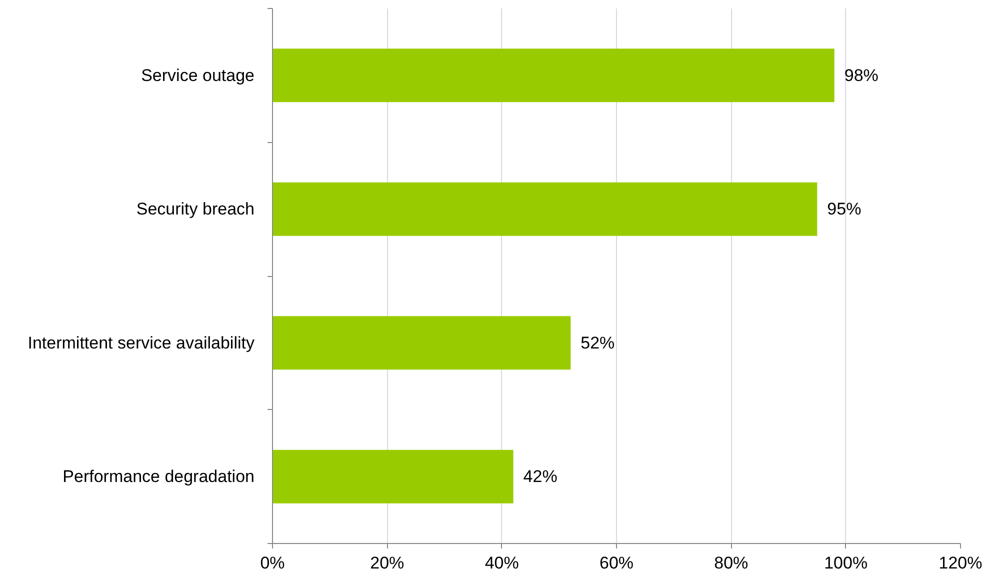 This screenshot has height=586, width=998. I want to click on data-label: 52%, so click(597, 342).